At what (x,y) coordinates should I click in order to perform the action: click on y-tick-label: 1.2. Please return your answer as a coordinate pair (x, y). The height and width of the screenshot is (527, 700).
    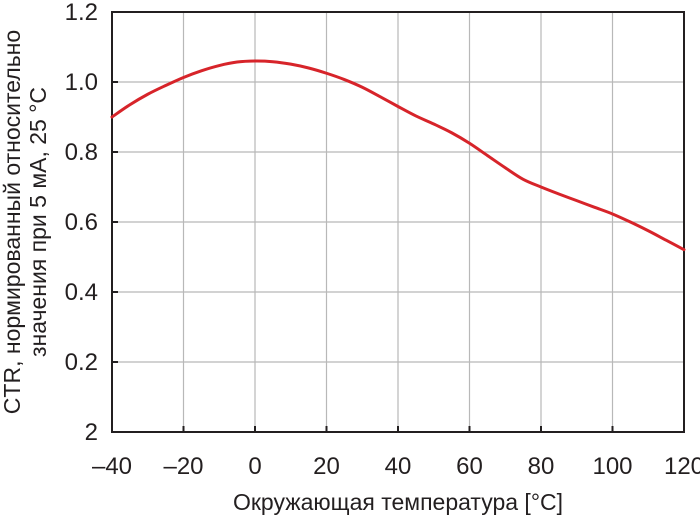
    Looking at the image, I should click on (81, 13).